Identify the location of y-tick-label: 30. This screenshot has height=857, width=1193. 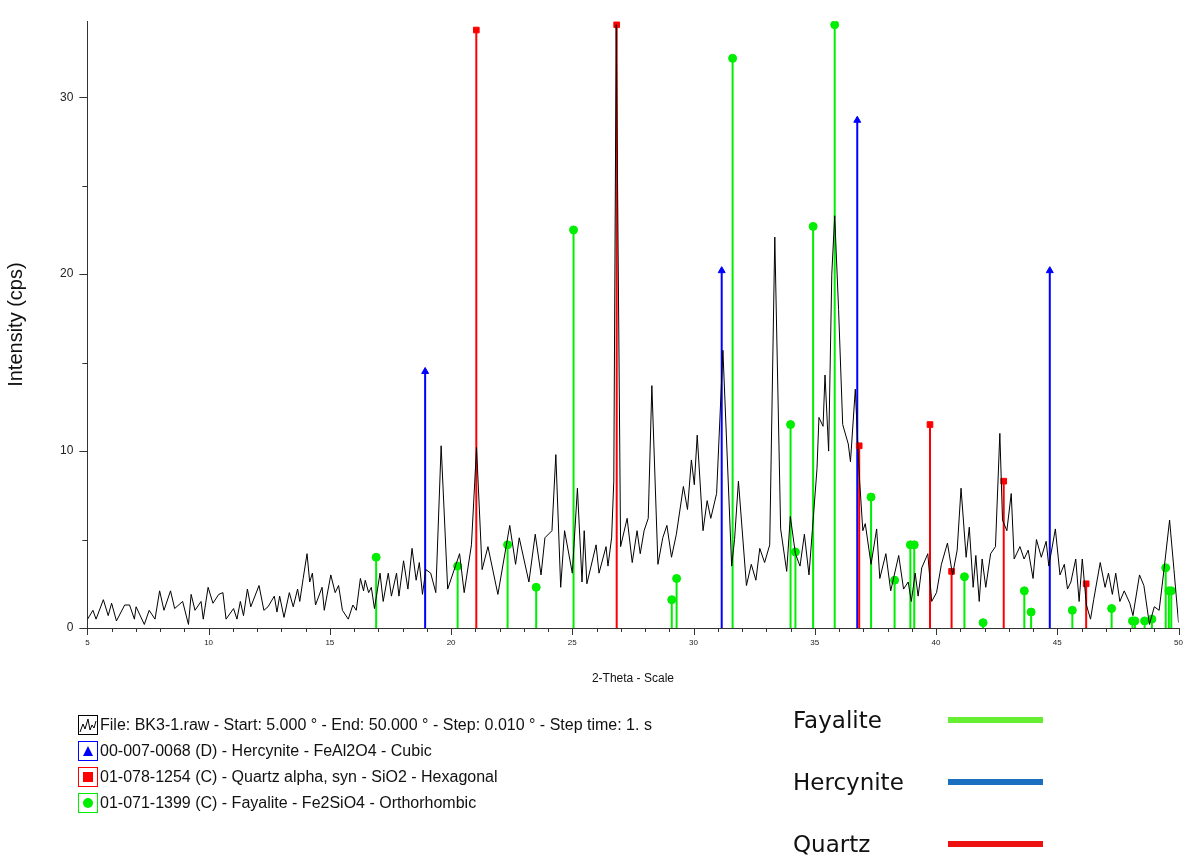
(66, 96).